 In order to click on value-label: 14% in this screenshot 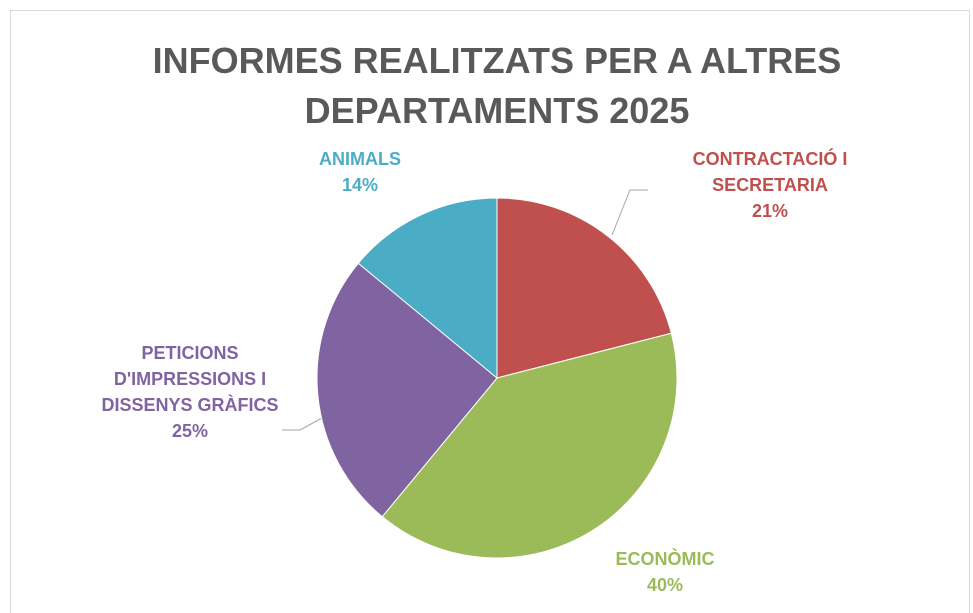, I will do `click(360, 185)`.